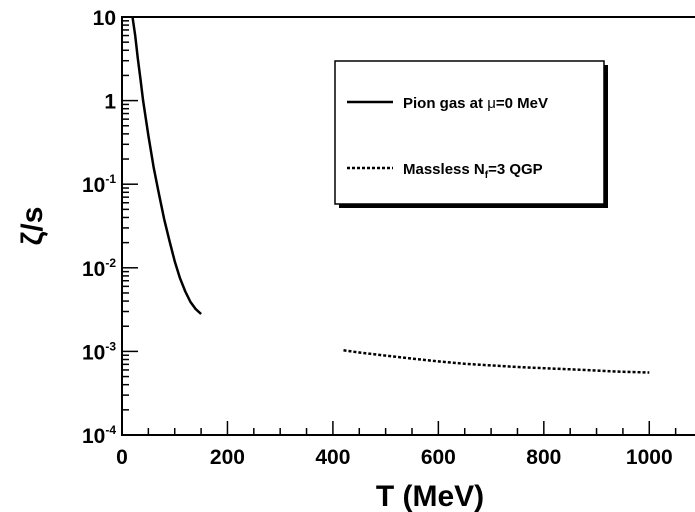  Describe the element at coordinates (32, 226) in the screenshot. I see `y-axis-label: ζ/s` at that location.